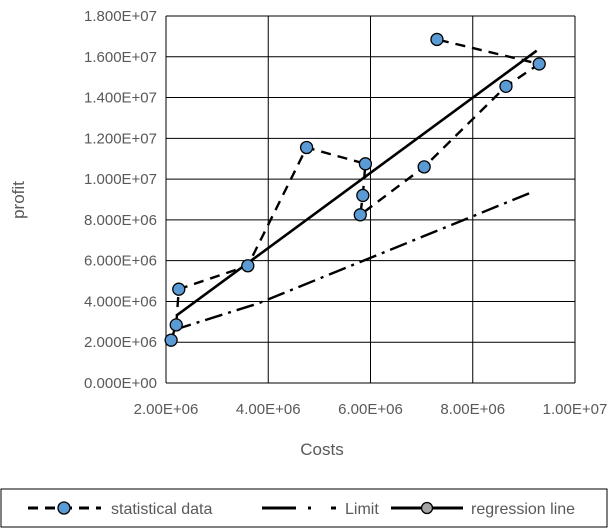  What do you see at coordinates (427, 508) in the screenshot?
I see `legend-marker-regression-line` at bounding box center [427, 508].